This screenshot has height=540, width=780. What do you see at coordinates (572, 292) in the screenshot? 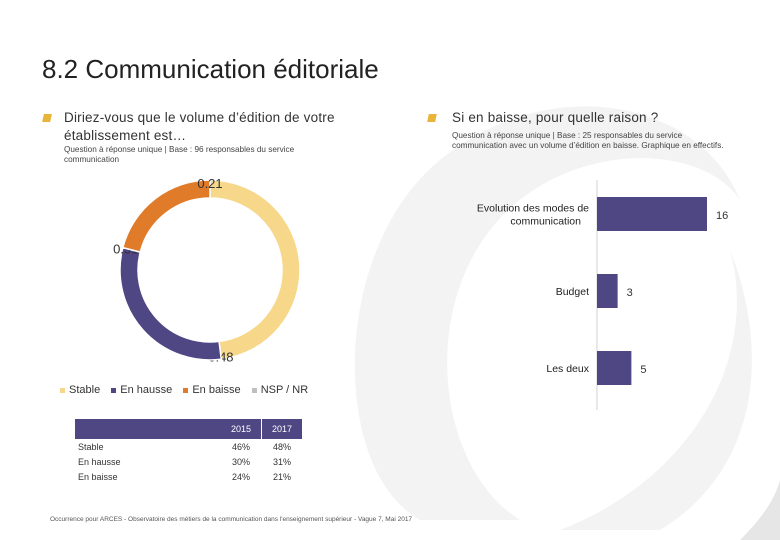
I see `bar-category-label: Budget` at bounding box center [572, 292].